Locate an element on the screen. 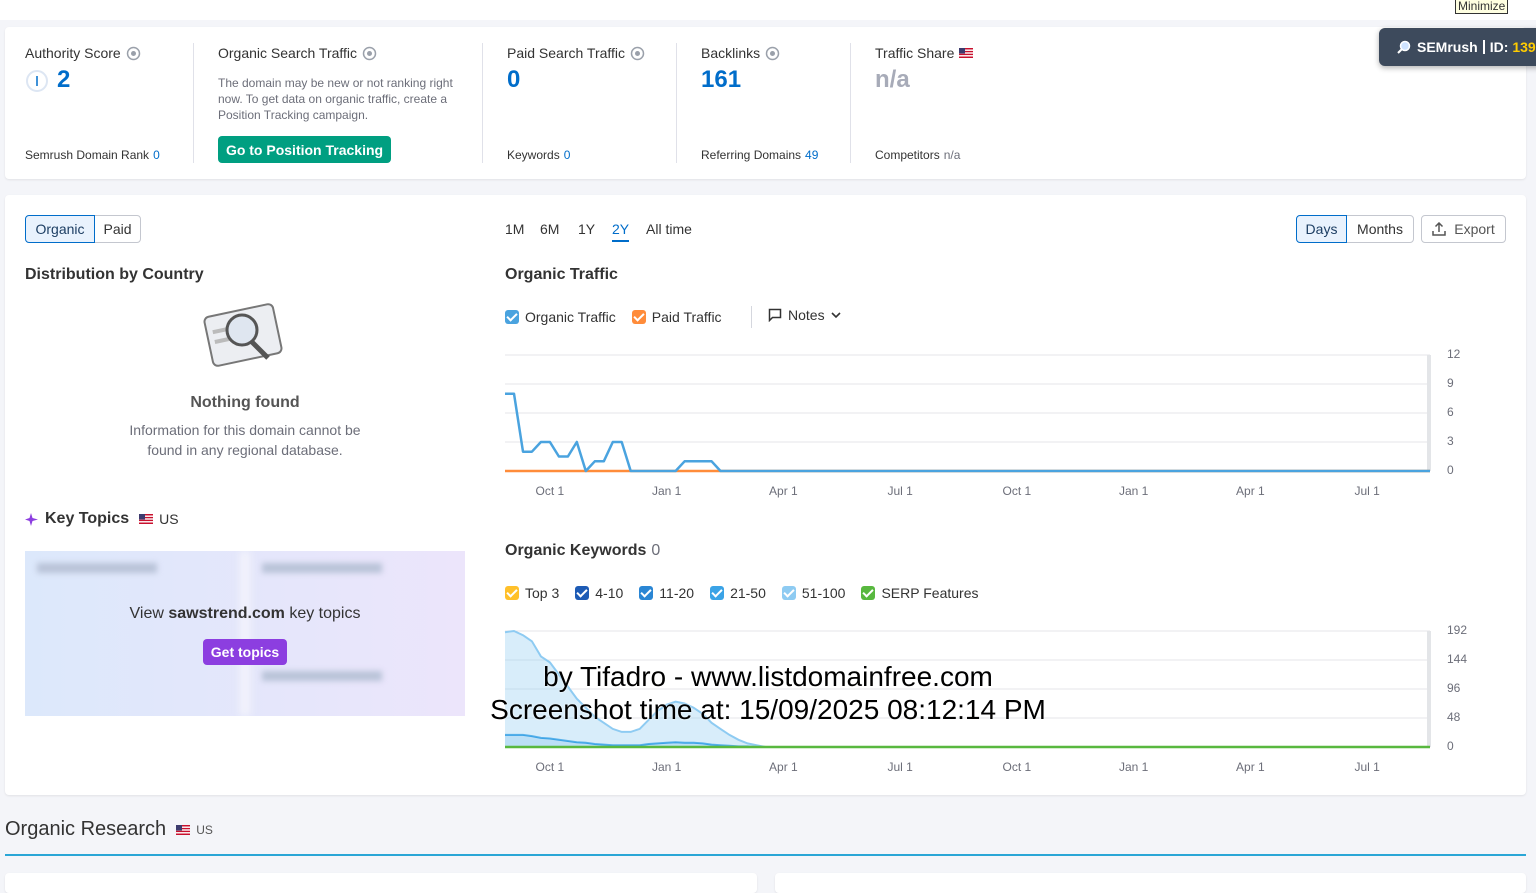 The width and height of the screenshot is (1536, 893). link: 49 is located at coordinates (812, 155).